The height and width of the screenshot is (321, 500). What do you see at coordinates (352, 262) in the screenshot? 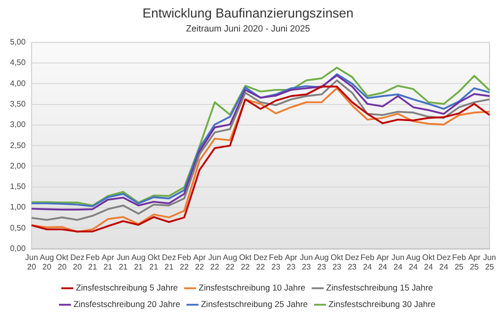
I see `x-tick-label: Dez 23` at bounding box center [352, 262].